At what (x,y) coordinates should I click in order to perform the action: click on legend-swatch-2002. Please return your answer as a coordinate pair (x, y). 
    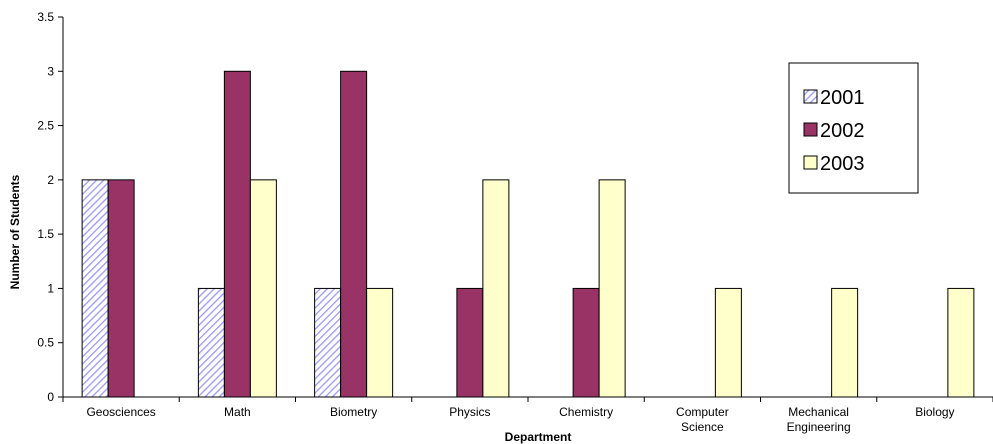
    Looking at the image, I should click on (810, 129).